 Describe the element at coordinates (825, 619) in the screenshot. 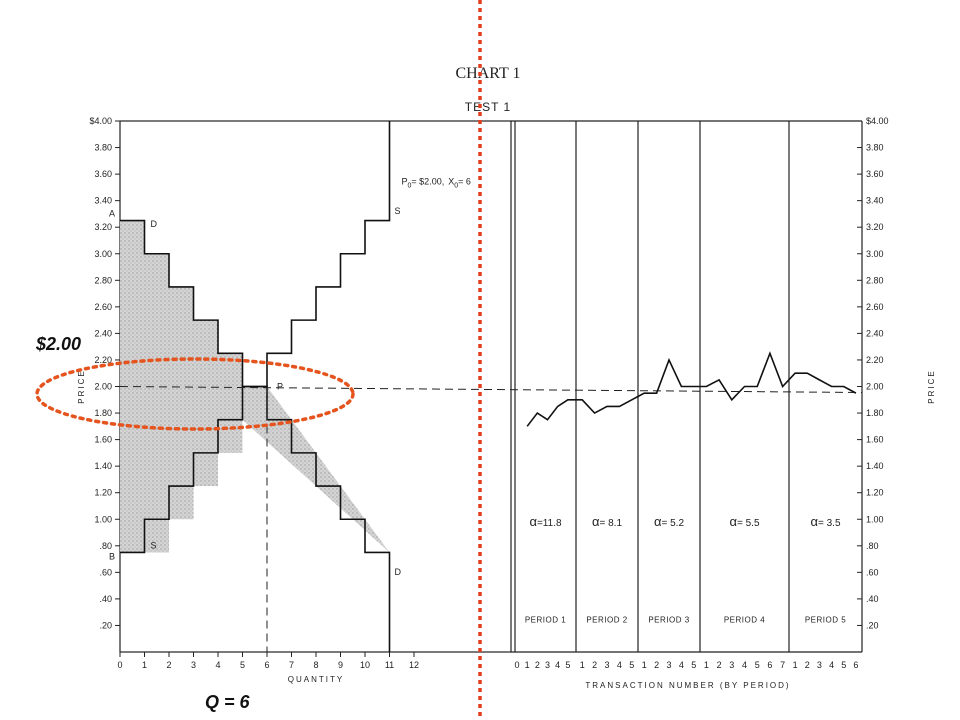

I see `period-label: PERIOD 5` at that location.